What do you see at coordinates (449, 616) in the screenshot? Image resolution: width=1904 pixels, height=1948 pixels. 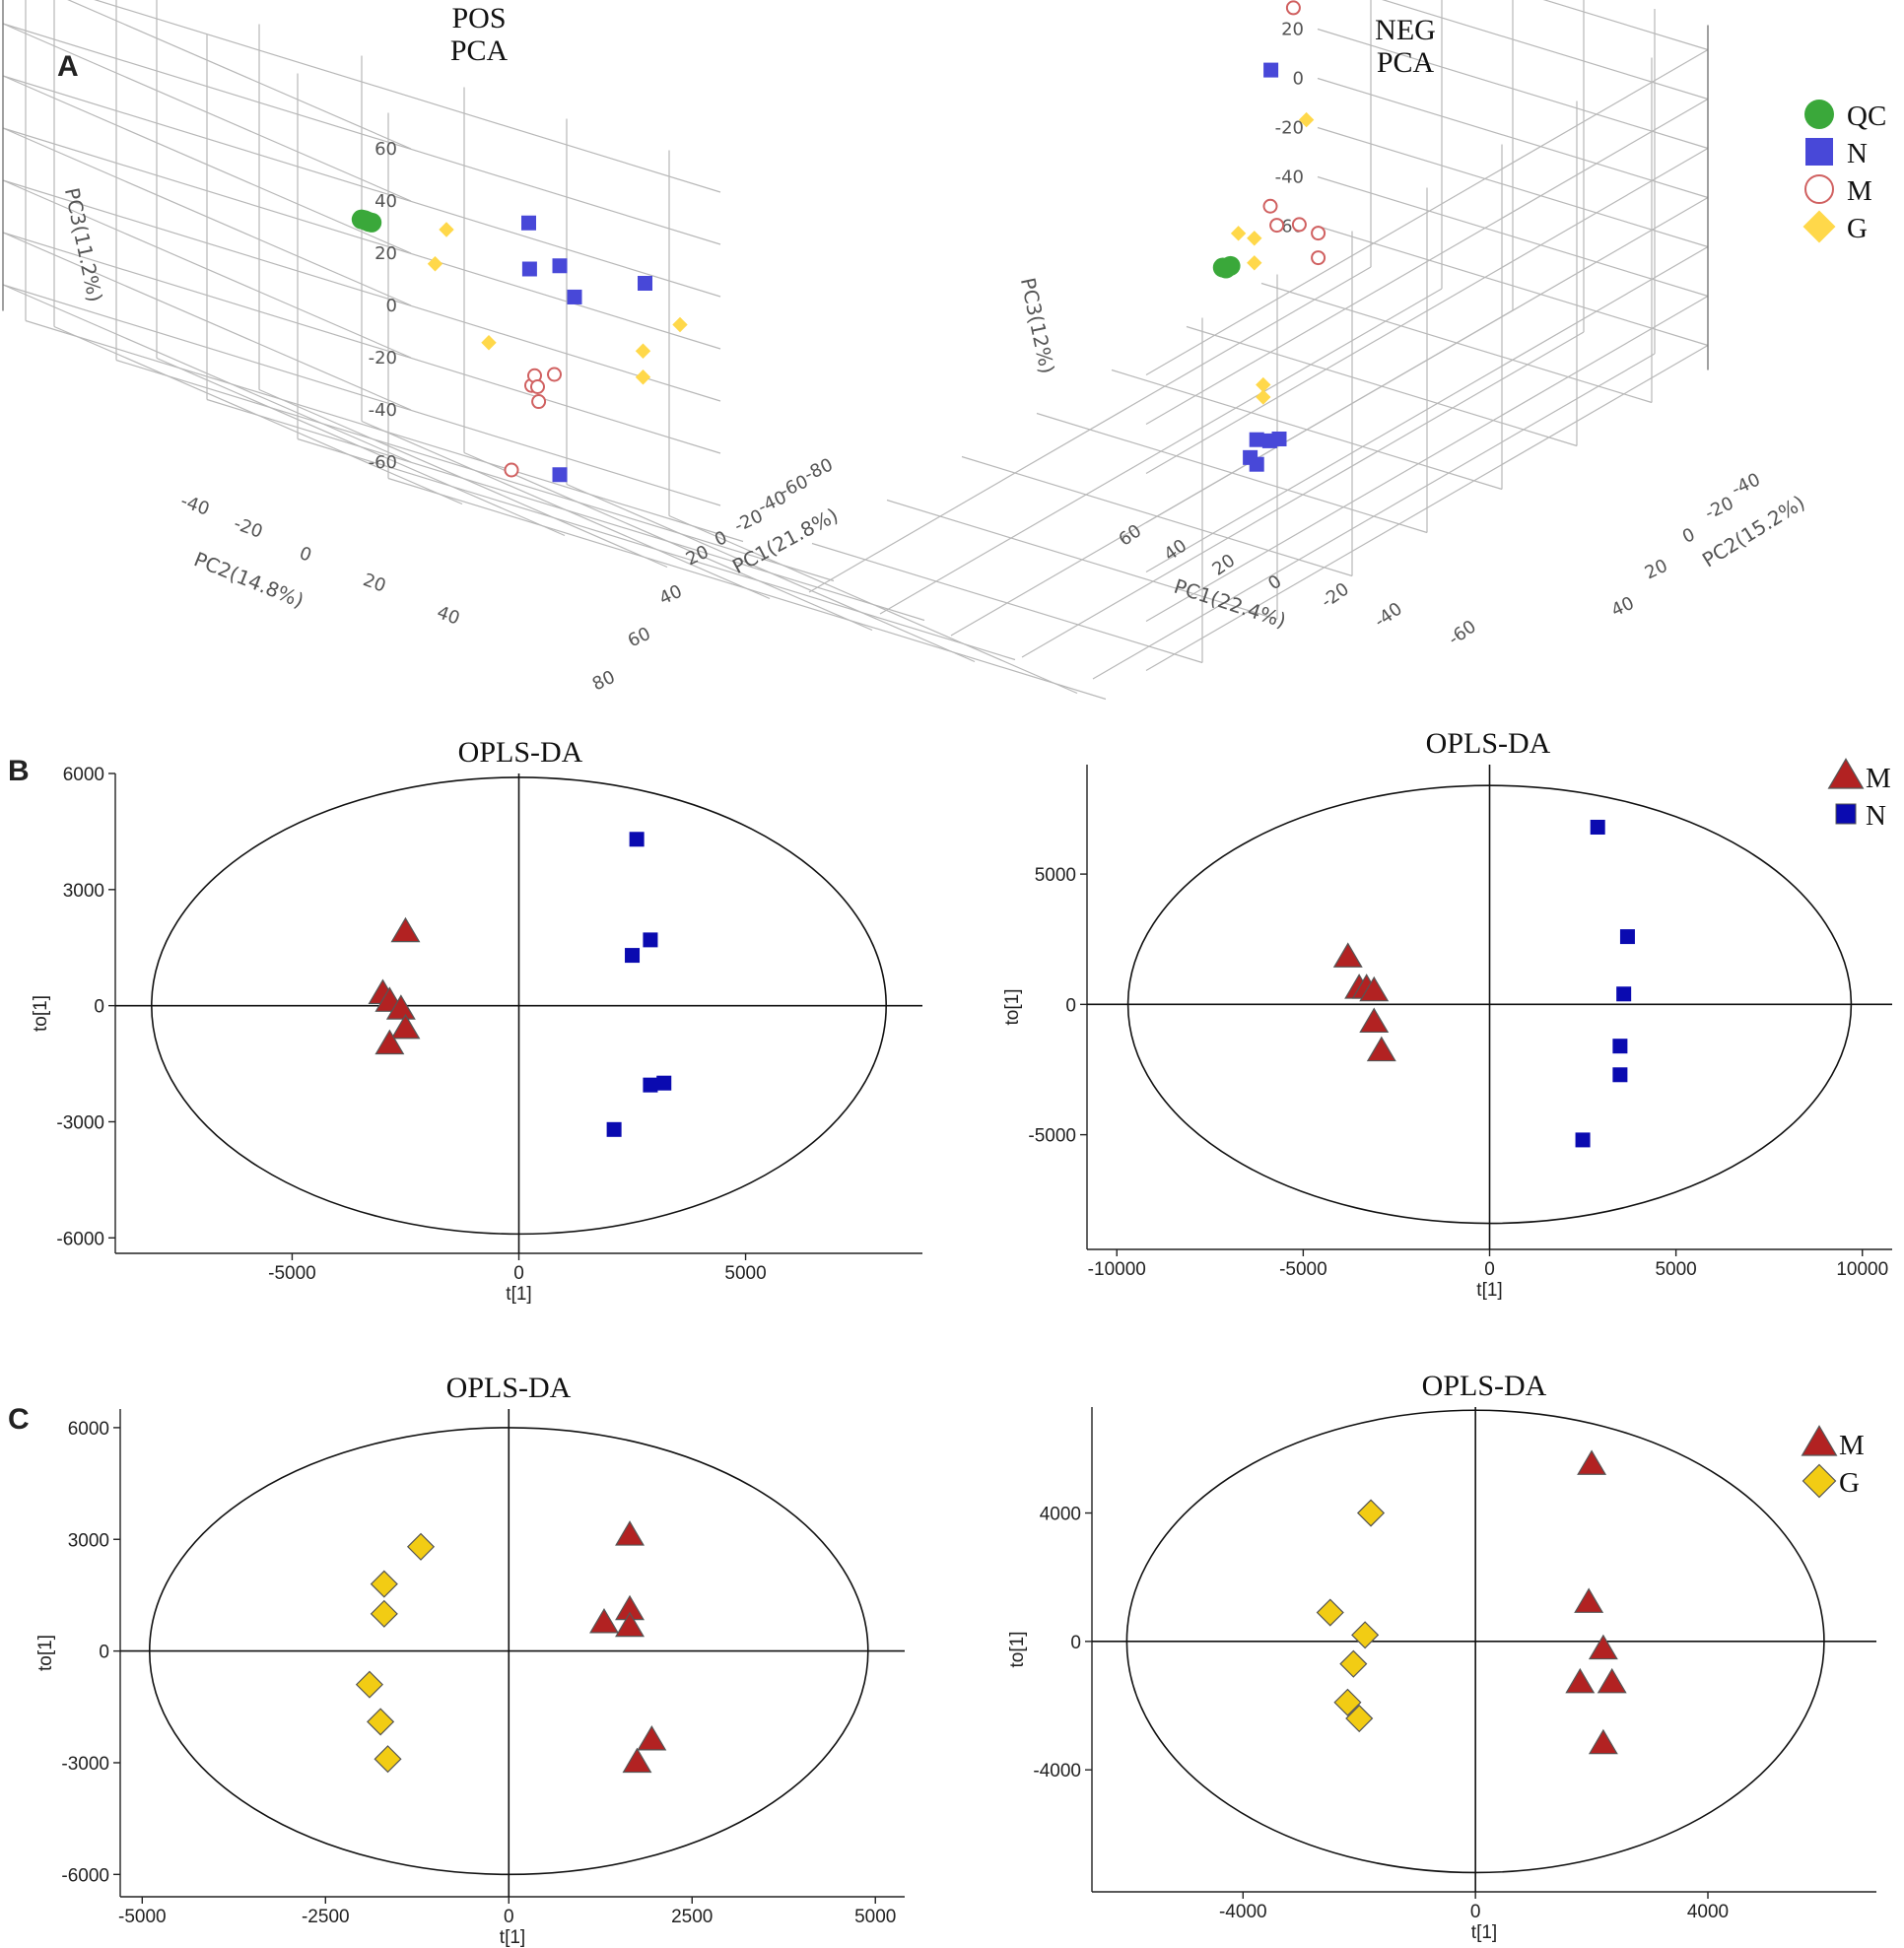 I see `pc2-tick-label: 40` at bounding box center [449, 616].